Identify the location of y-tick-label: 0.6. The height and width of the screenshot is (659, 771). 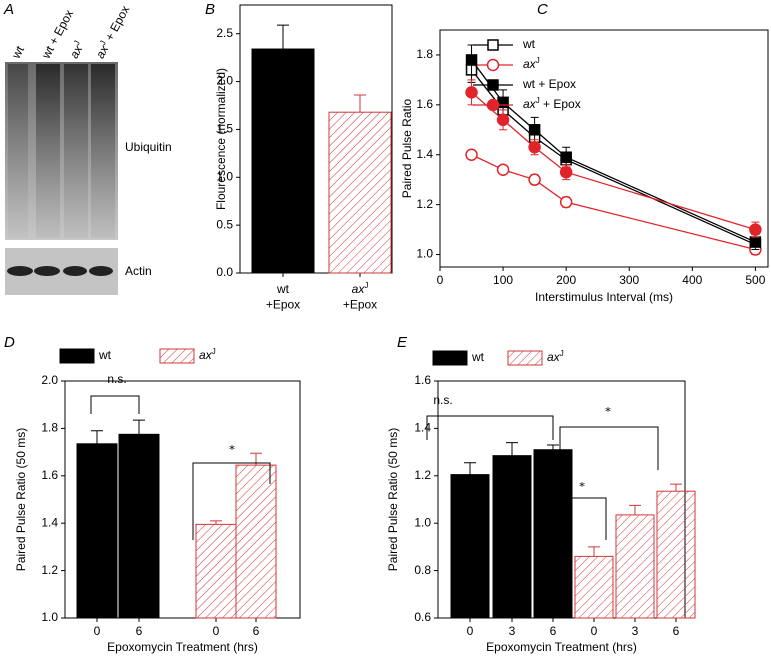
(422, 617).